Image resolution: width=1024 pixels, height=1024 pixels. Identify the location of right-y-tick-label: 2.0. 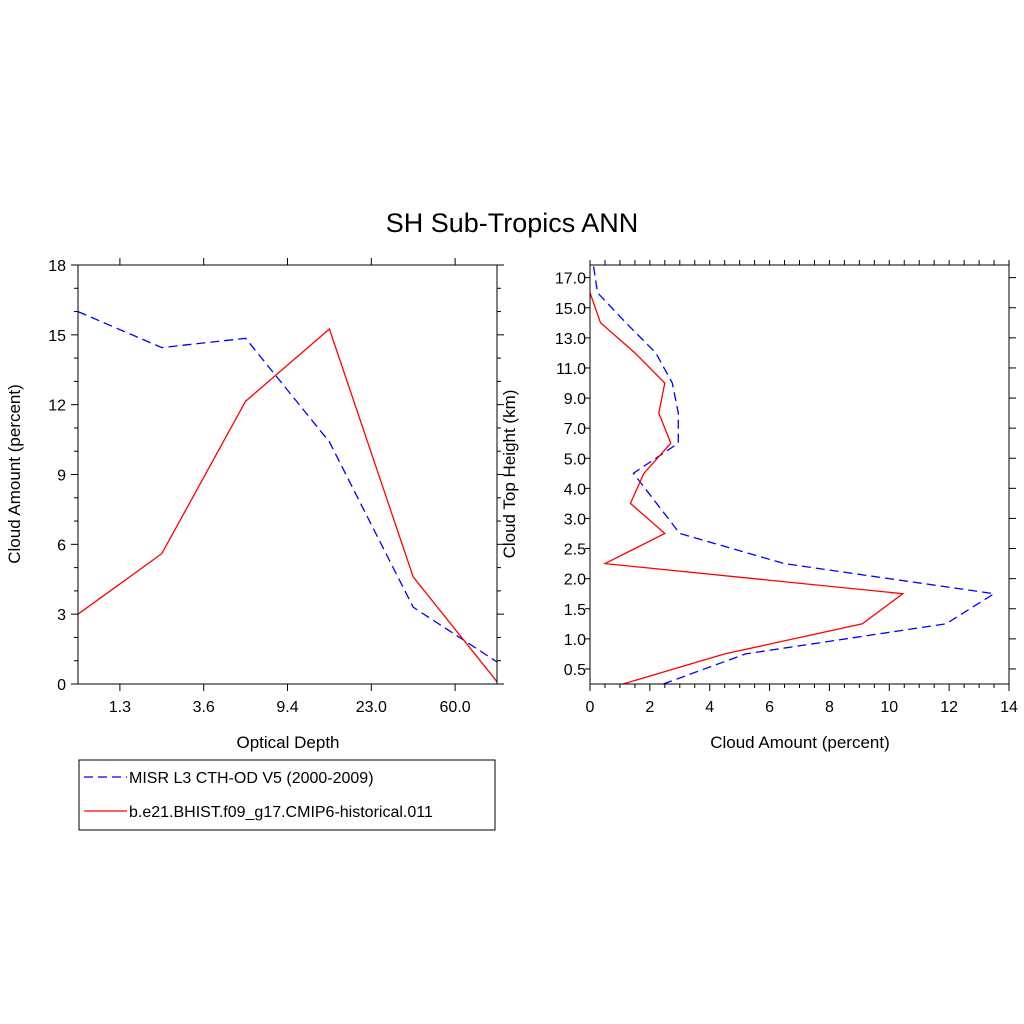
(575, 580).